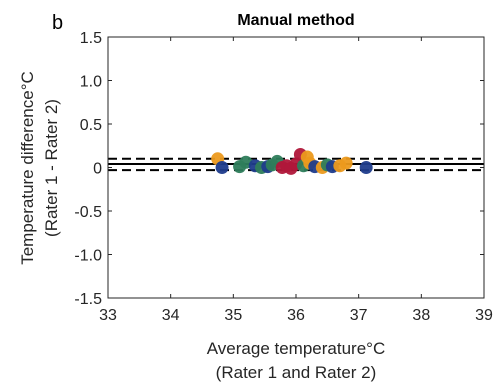 The width and height of the screenshot is (496, 385). Describe the element at coordinates (296, 348) in the screenshot. I see `x-axis-label-line1: Average temperature°C` at that location.